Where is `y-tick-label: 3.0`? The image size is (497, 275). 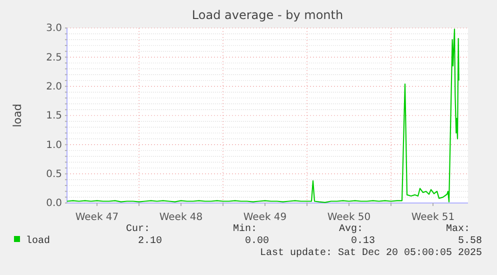
y-tick-label: 3.0 is located at coordinates (54, 28).